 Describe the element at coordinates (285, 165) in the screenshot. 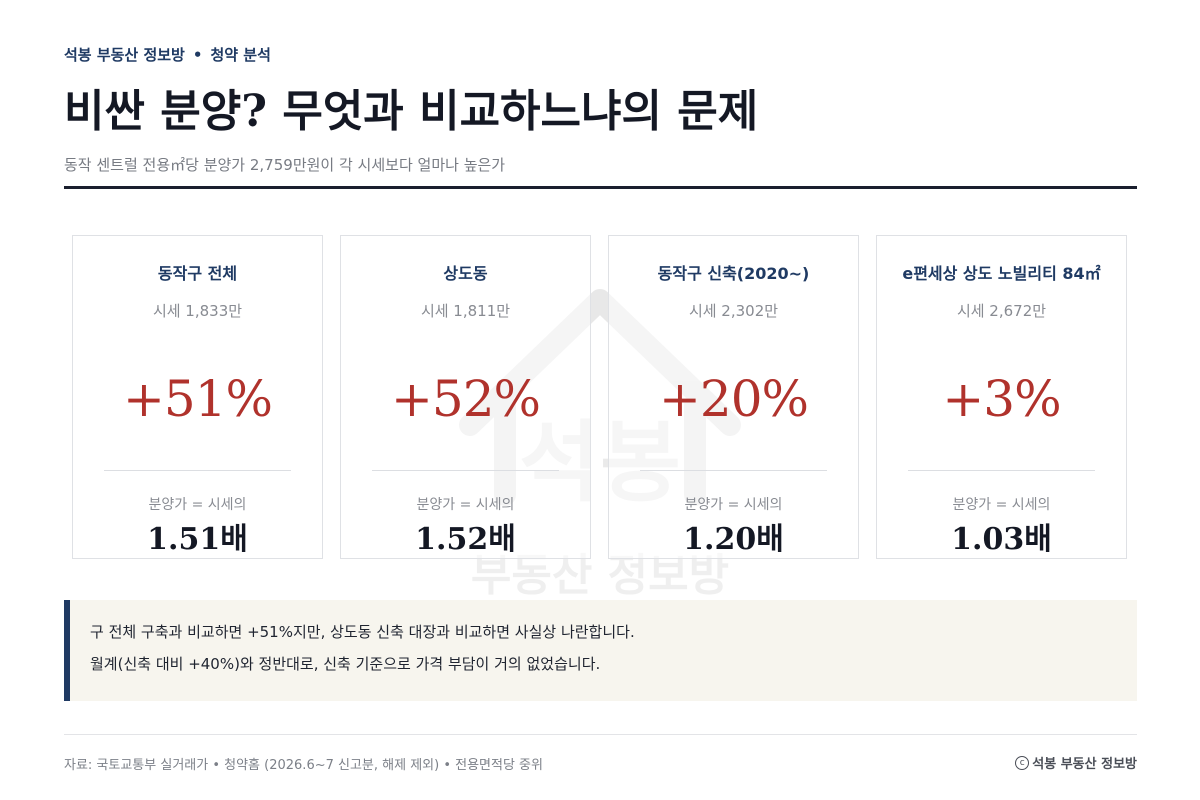

I see `page-subtitle: 동작 센트럴 전용㎡당 분양가 2,759만원이 각 시세보다 얼마나 높은가` at that location.